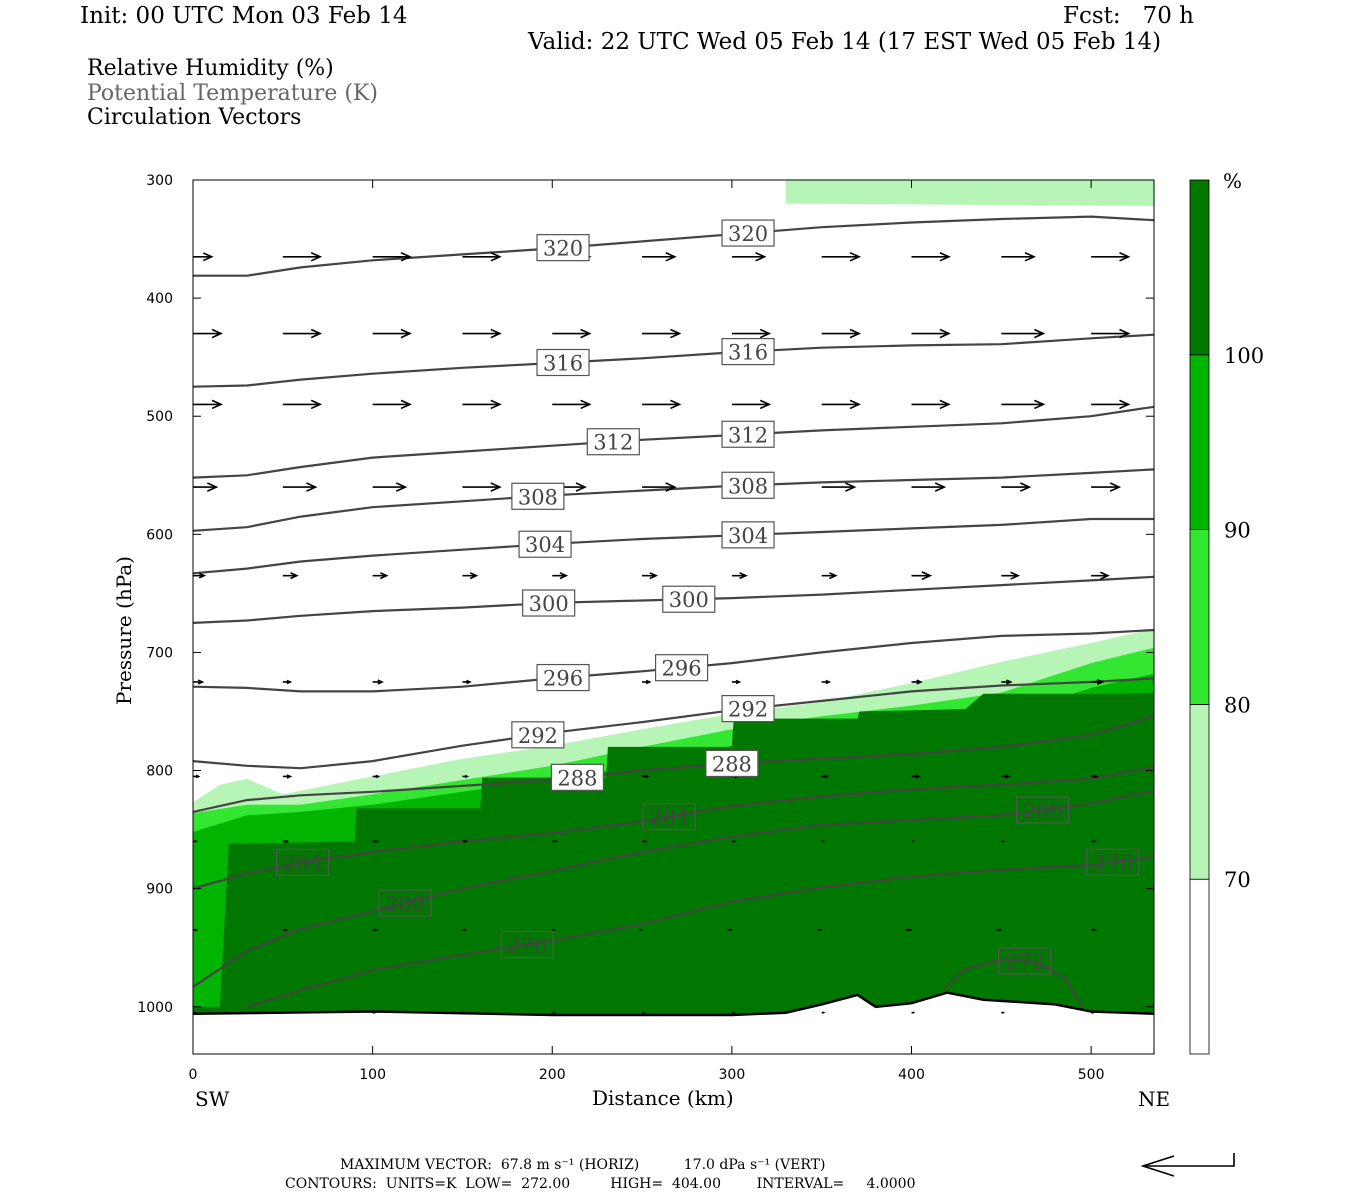 This screenshot has width=1350, height=1200. I want to click on contour-label-304: 304, so click(748, 535).